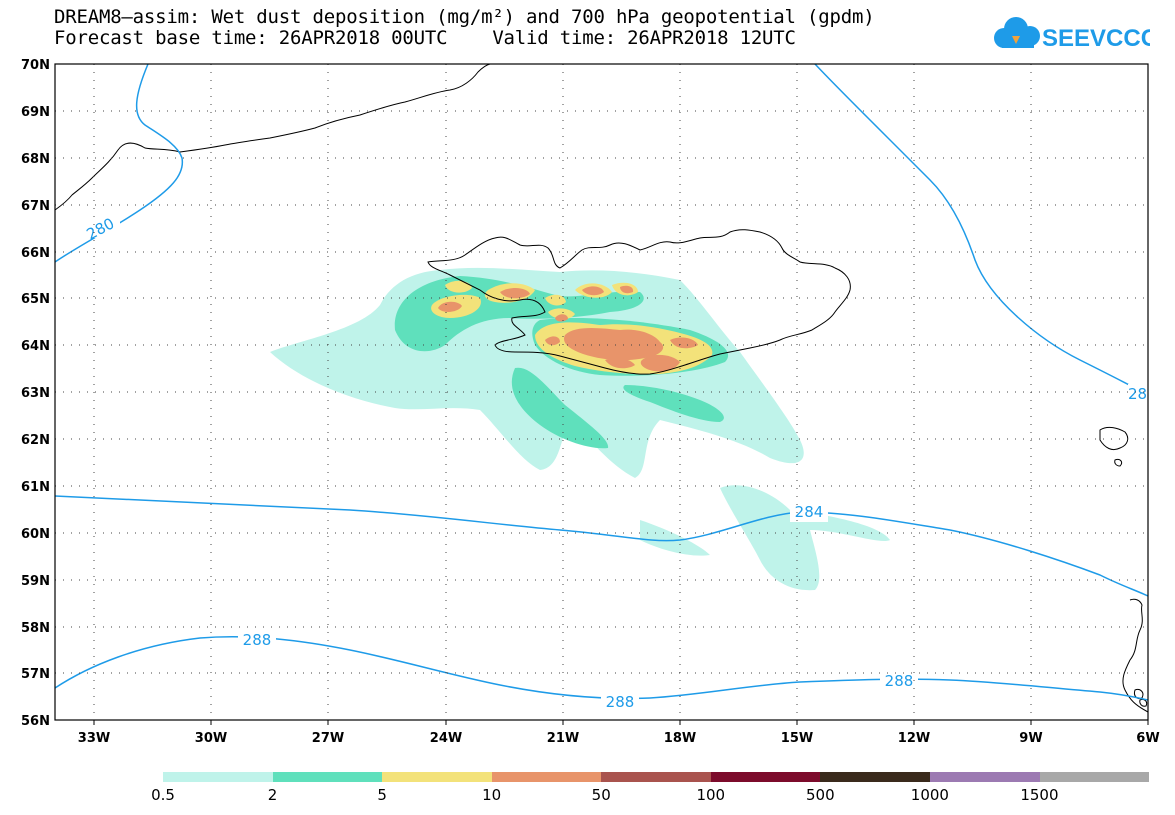 The image size is (1175, 815). What do you see at coordinates (711, 795) in the screenshot?
I see `colorbar-label: 100` at bounding box center [711, 795].